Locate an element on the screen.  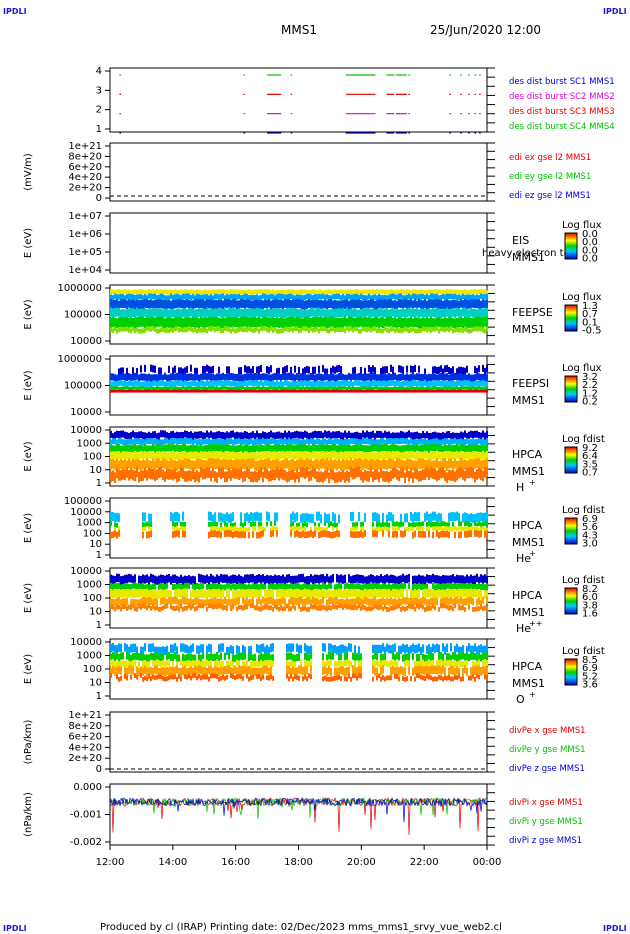
panel-frame-edi is located at coordinates (298, 172).